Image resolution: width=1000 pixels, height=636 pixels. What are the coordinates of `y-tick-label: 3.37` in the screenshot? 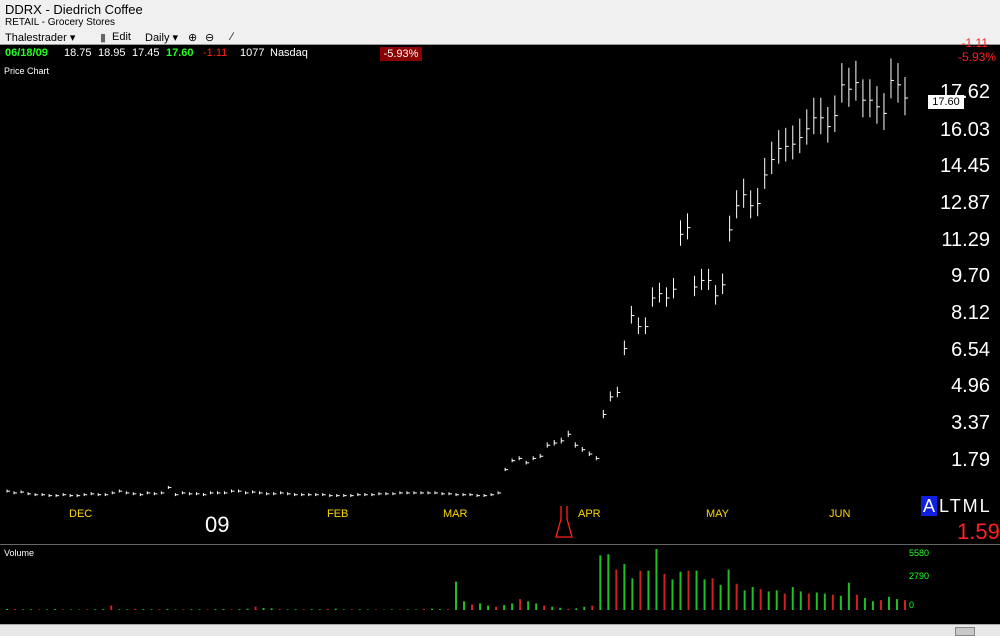 It's located at (970, 423).